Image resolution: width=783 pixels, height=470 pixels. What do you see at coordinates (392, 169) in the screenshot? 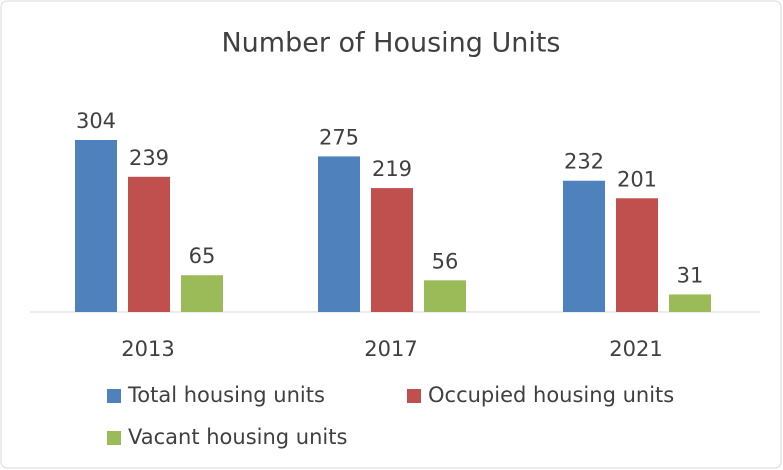
I see `data-label: 219` at bounding box center [392, 169].